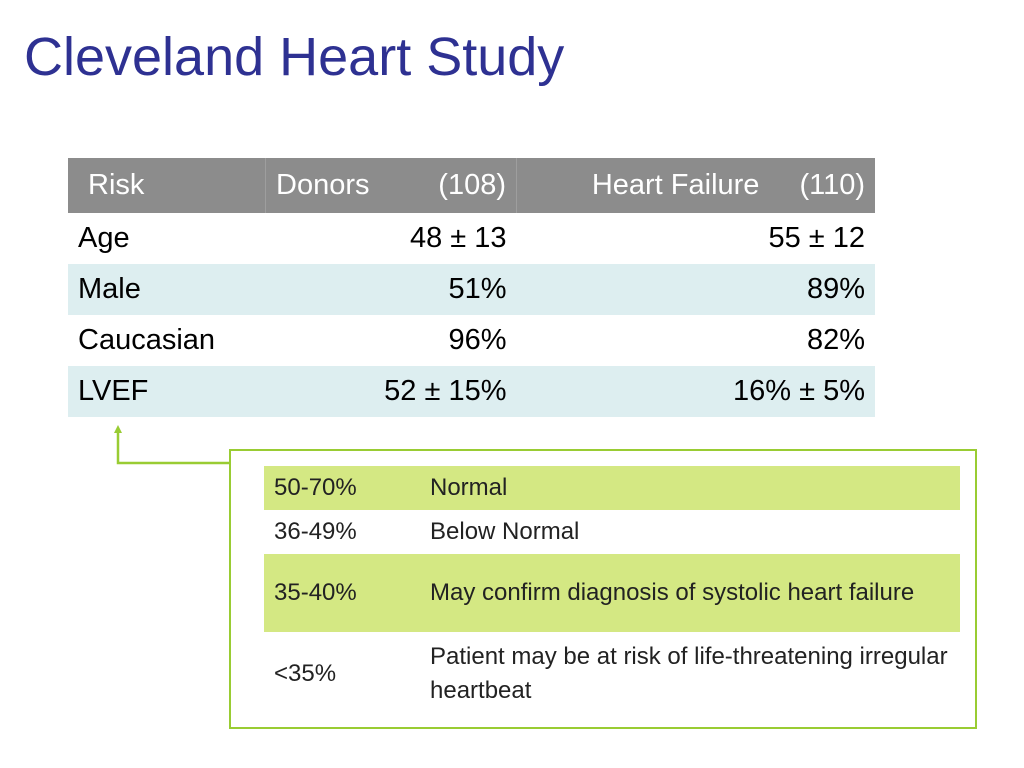 The height and width of the screenshot is (768, 1024). Describe the element at coordinates (118, 429) in the screenshot. I see `connector-arrowhead-icon` at that location.